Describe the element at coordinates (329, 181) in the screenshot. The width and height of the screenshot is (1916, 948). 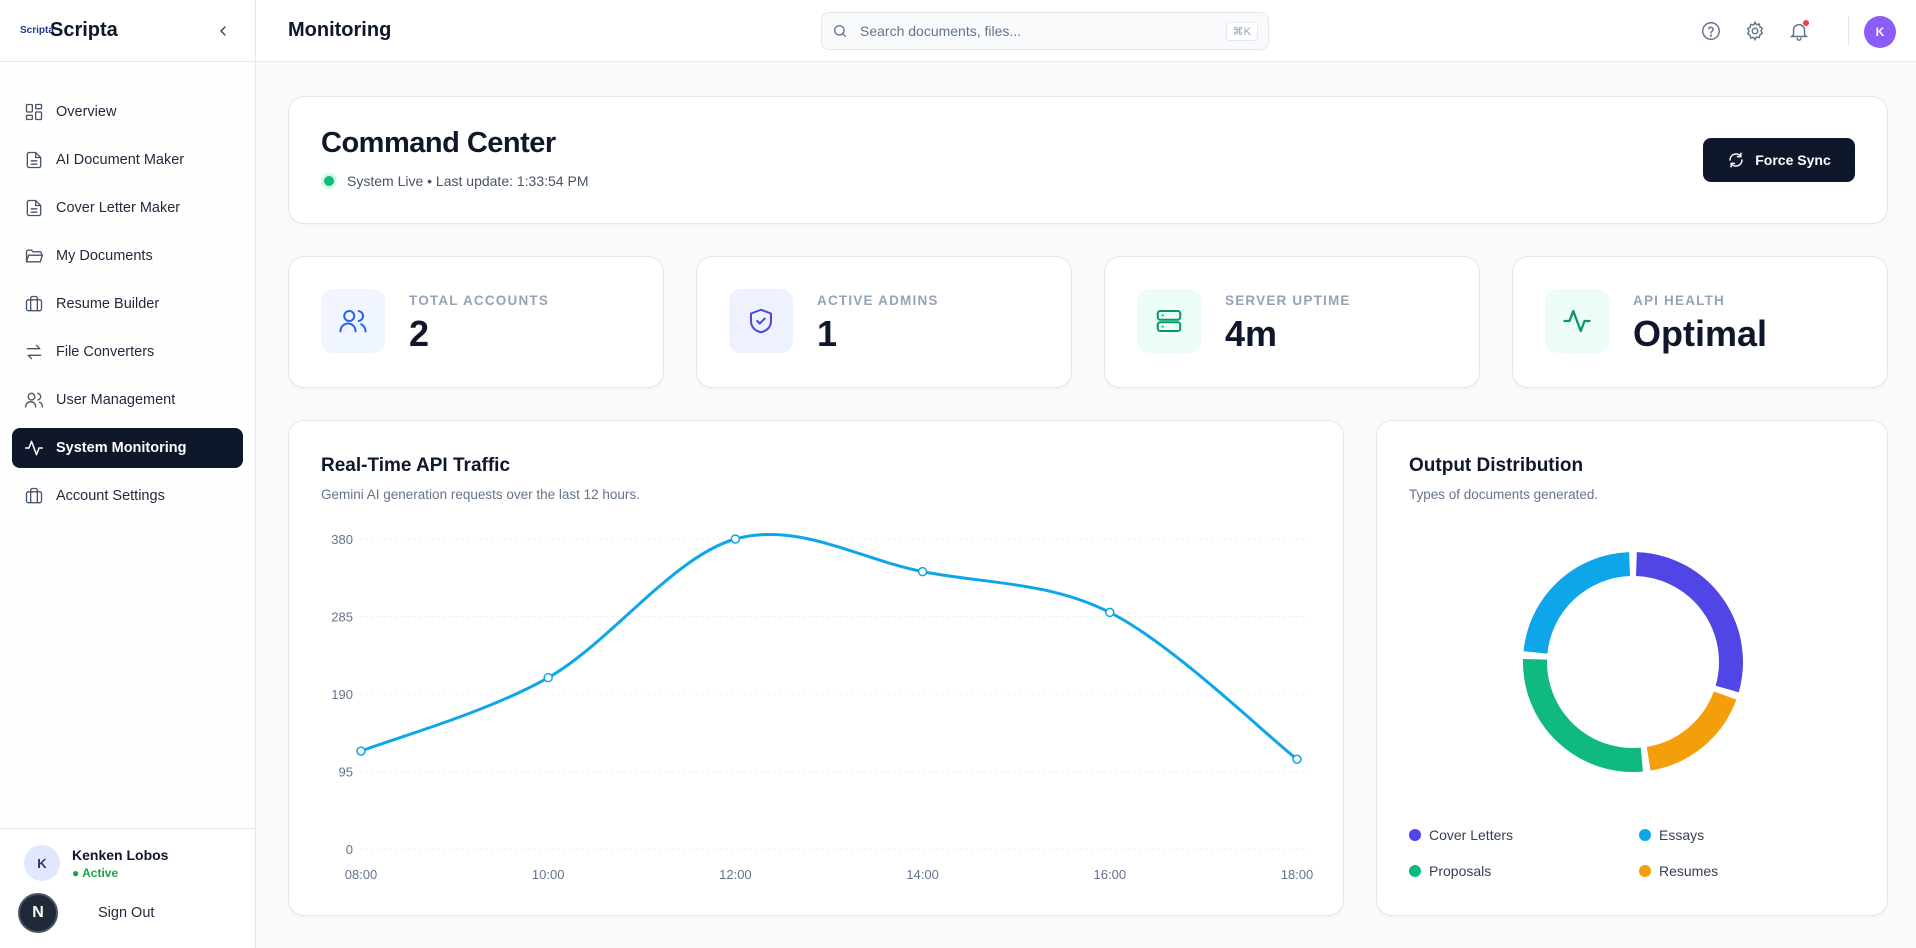
I see `live-indicator-icon` at that location.